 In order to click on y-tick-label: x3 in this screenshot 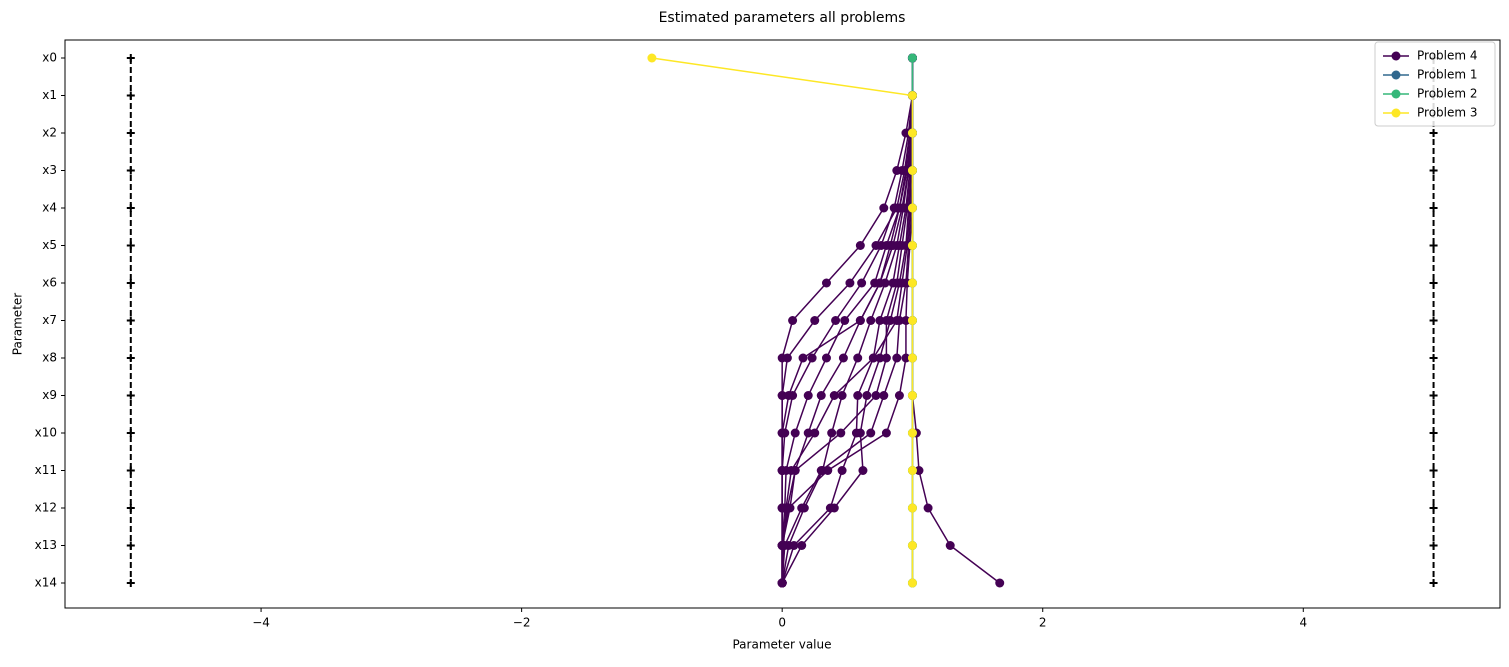, I will do `click(49, 170)`.